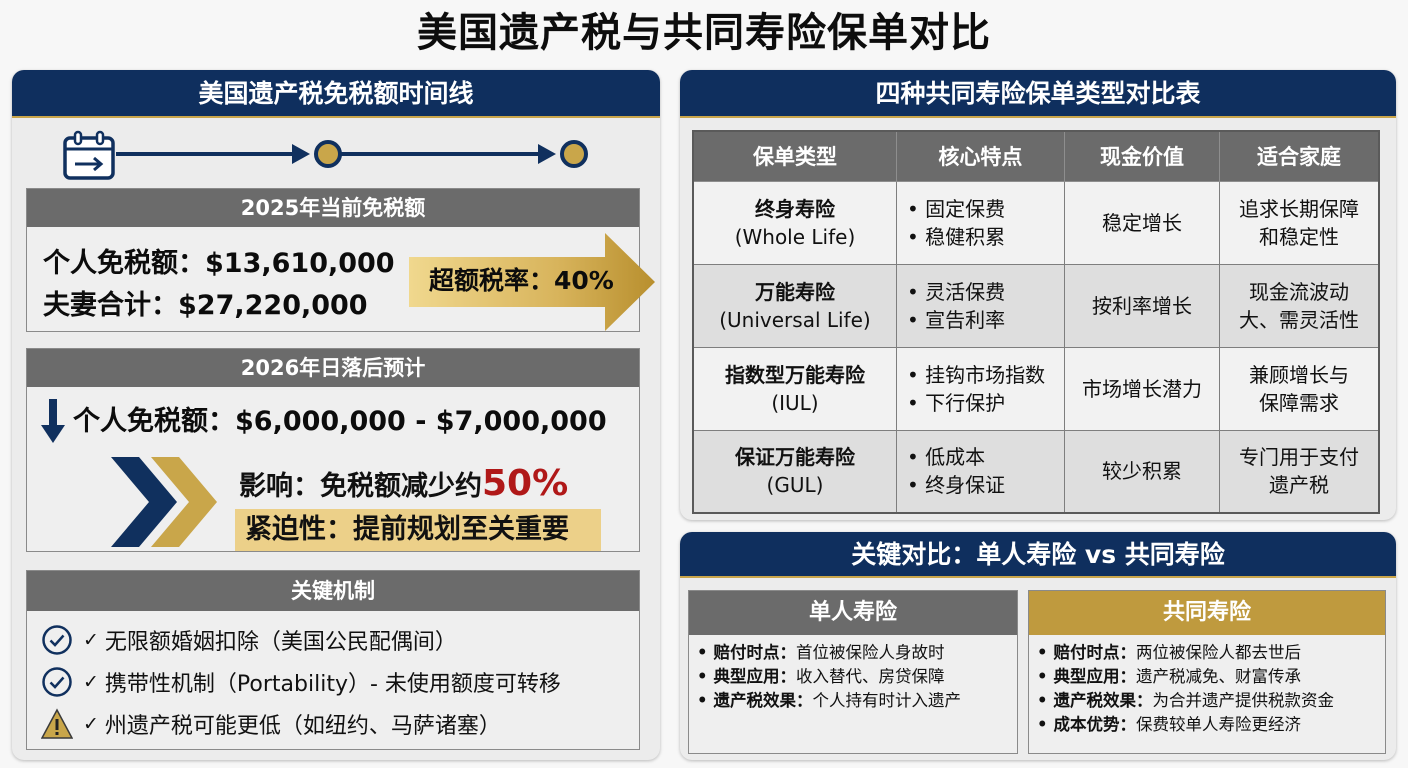 This screenshot has width=1408, height=768. I want to click on mechanism-item: ✓ 携带性机制（Portability）- 未使用额度可转移, so click(301, 682).